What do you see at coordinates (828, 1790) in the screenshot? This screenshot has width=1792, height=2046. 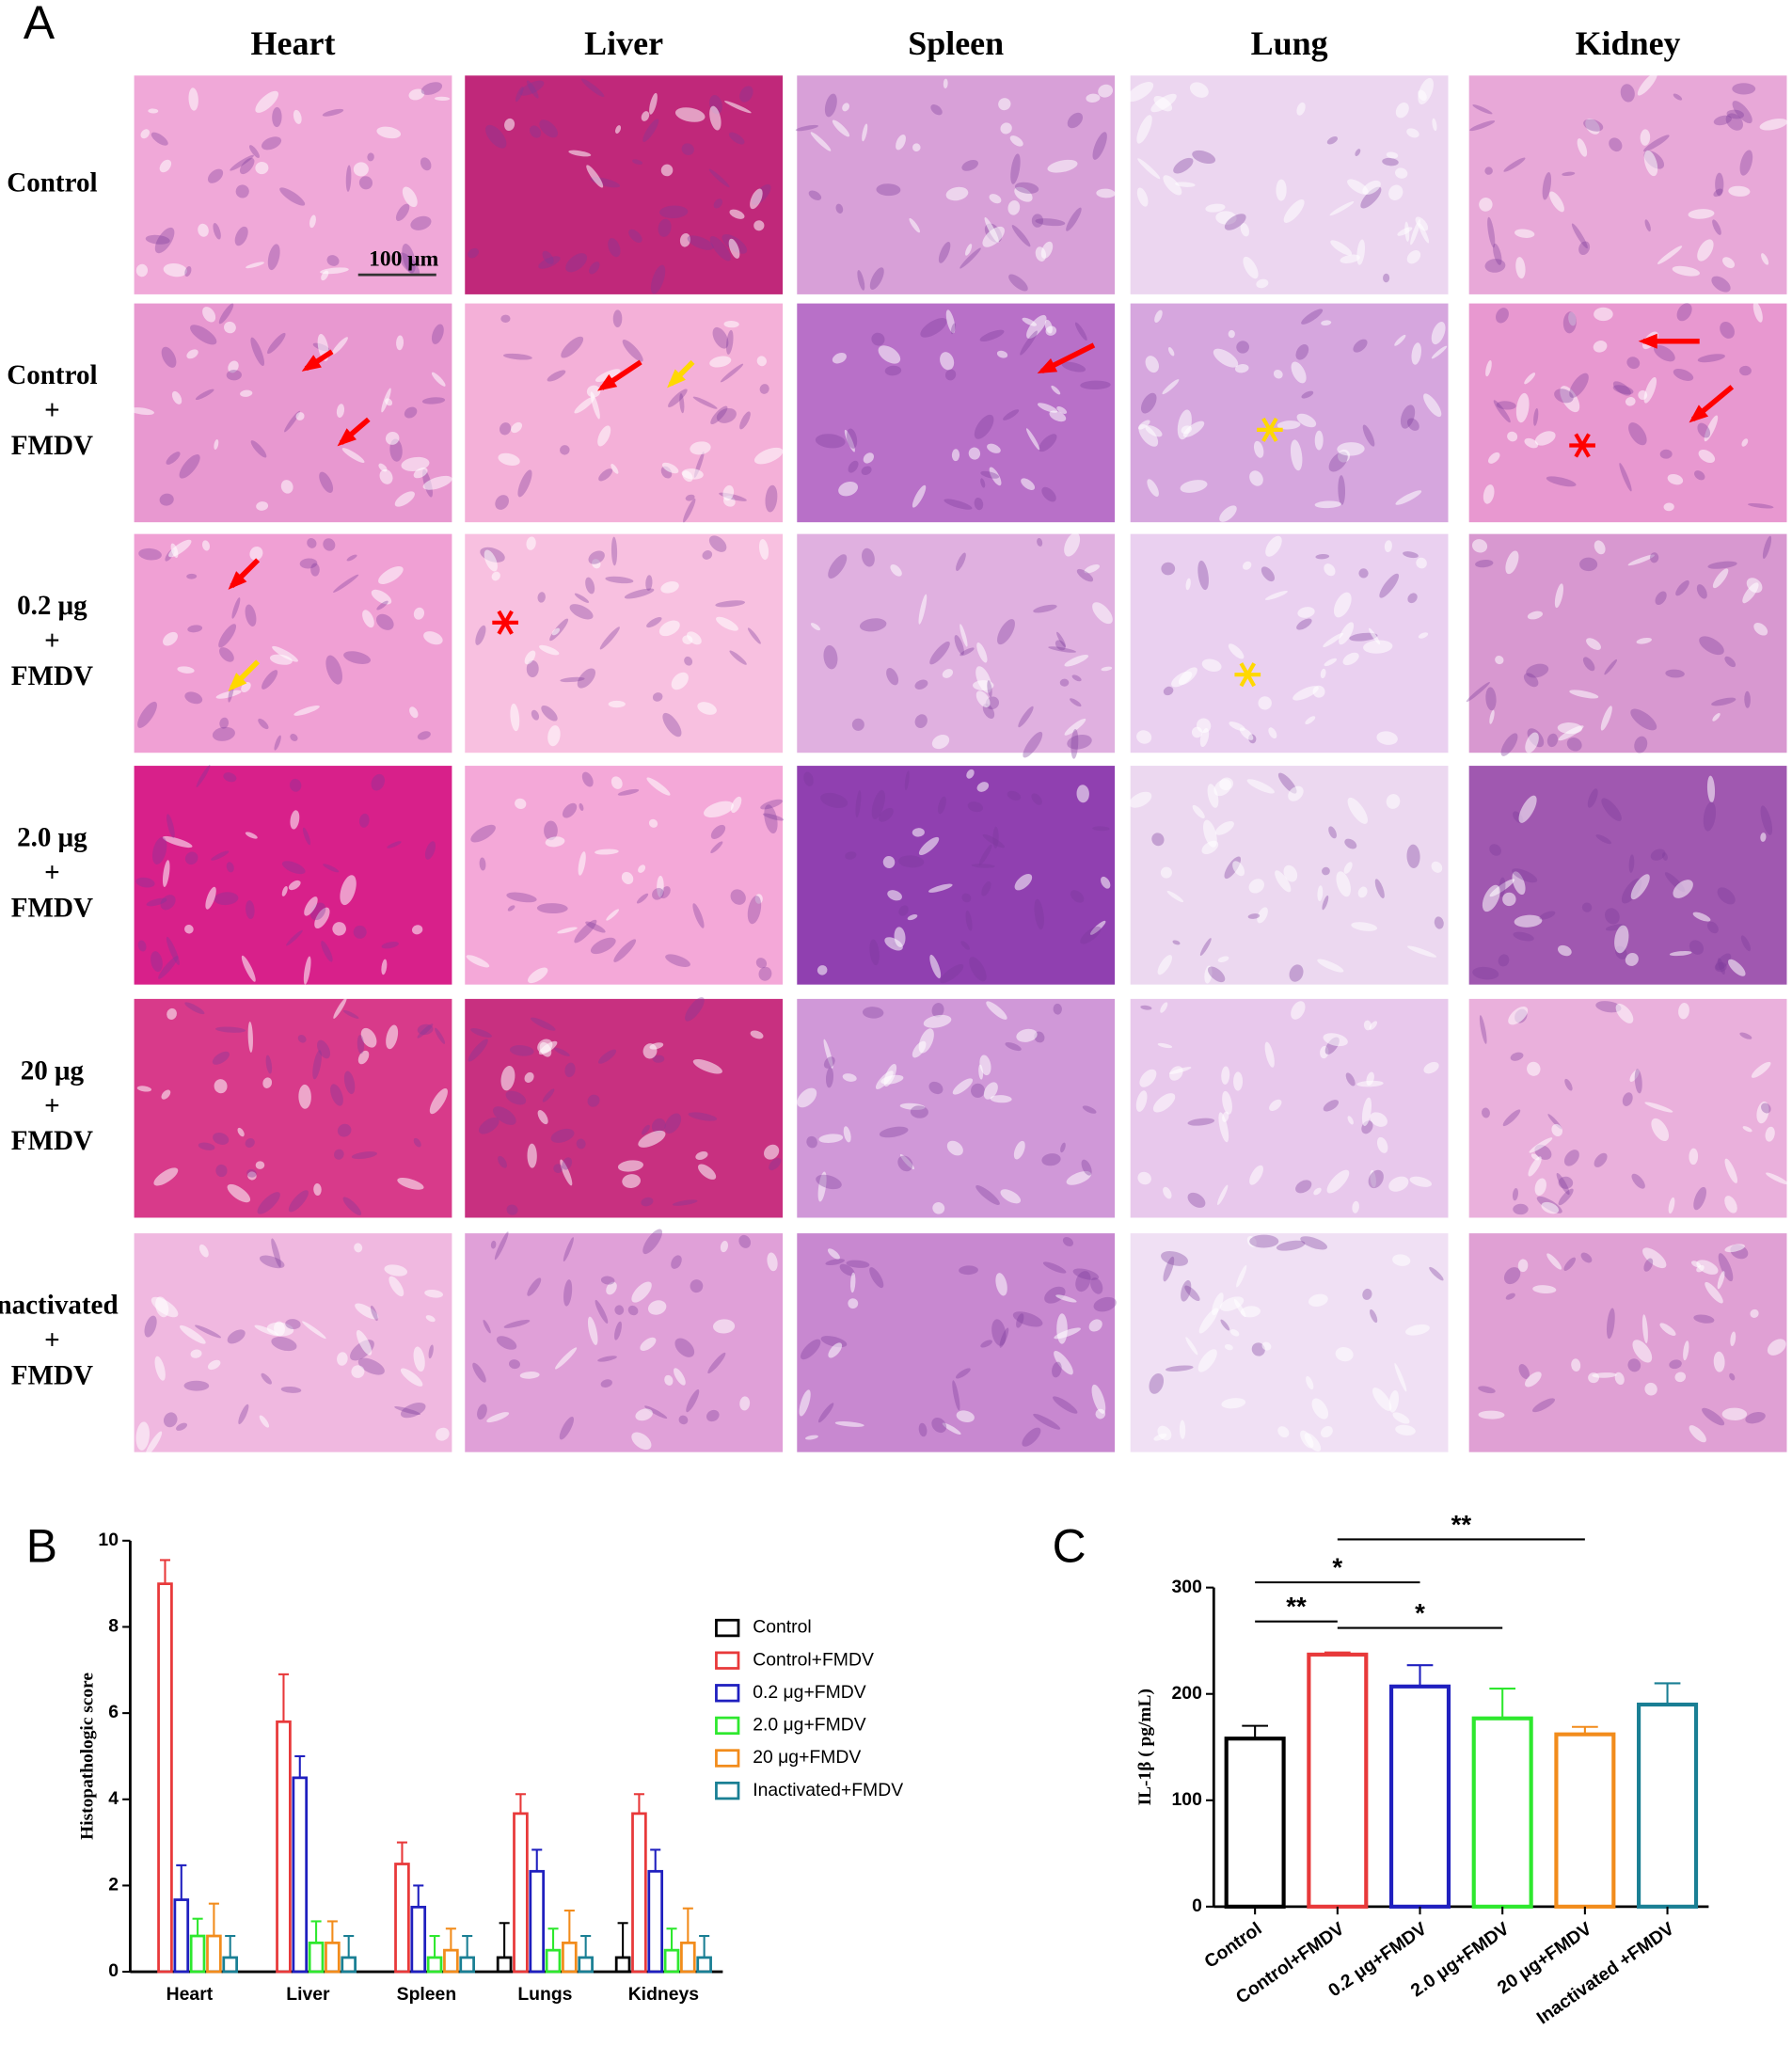 I see `legend-label: Inactivated+FMDV` at bounding box center [828, 1790].